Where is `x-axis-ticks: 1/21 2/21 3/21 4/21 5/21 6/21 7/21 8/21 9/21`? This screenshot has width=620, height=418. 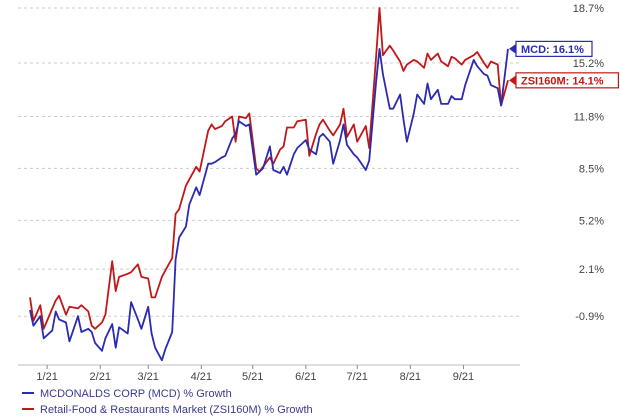 x-axis-ticks: 1/21 2/21 3/21 4/21 5/21 6/21 7/21 8/21 9/21 is located at coordinates (255, 374).